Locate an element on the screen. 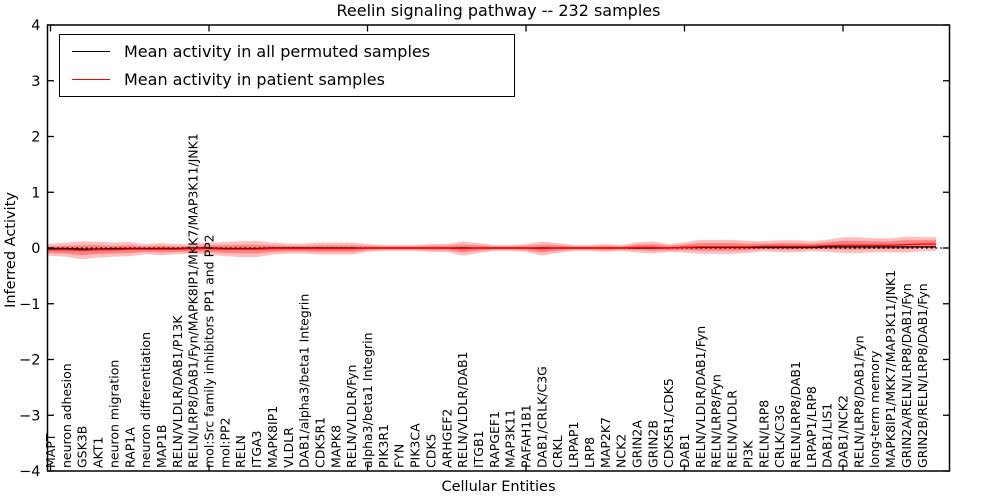  x-tick-label: long-term memory is located at coordinates (874, 409).